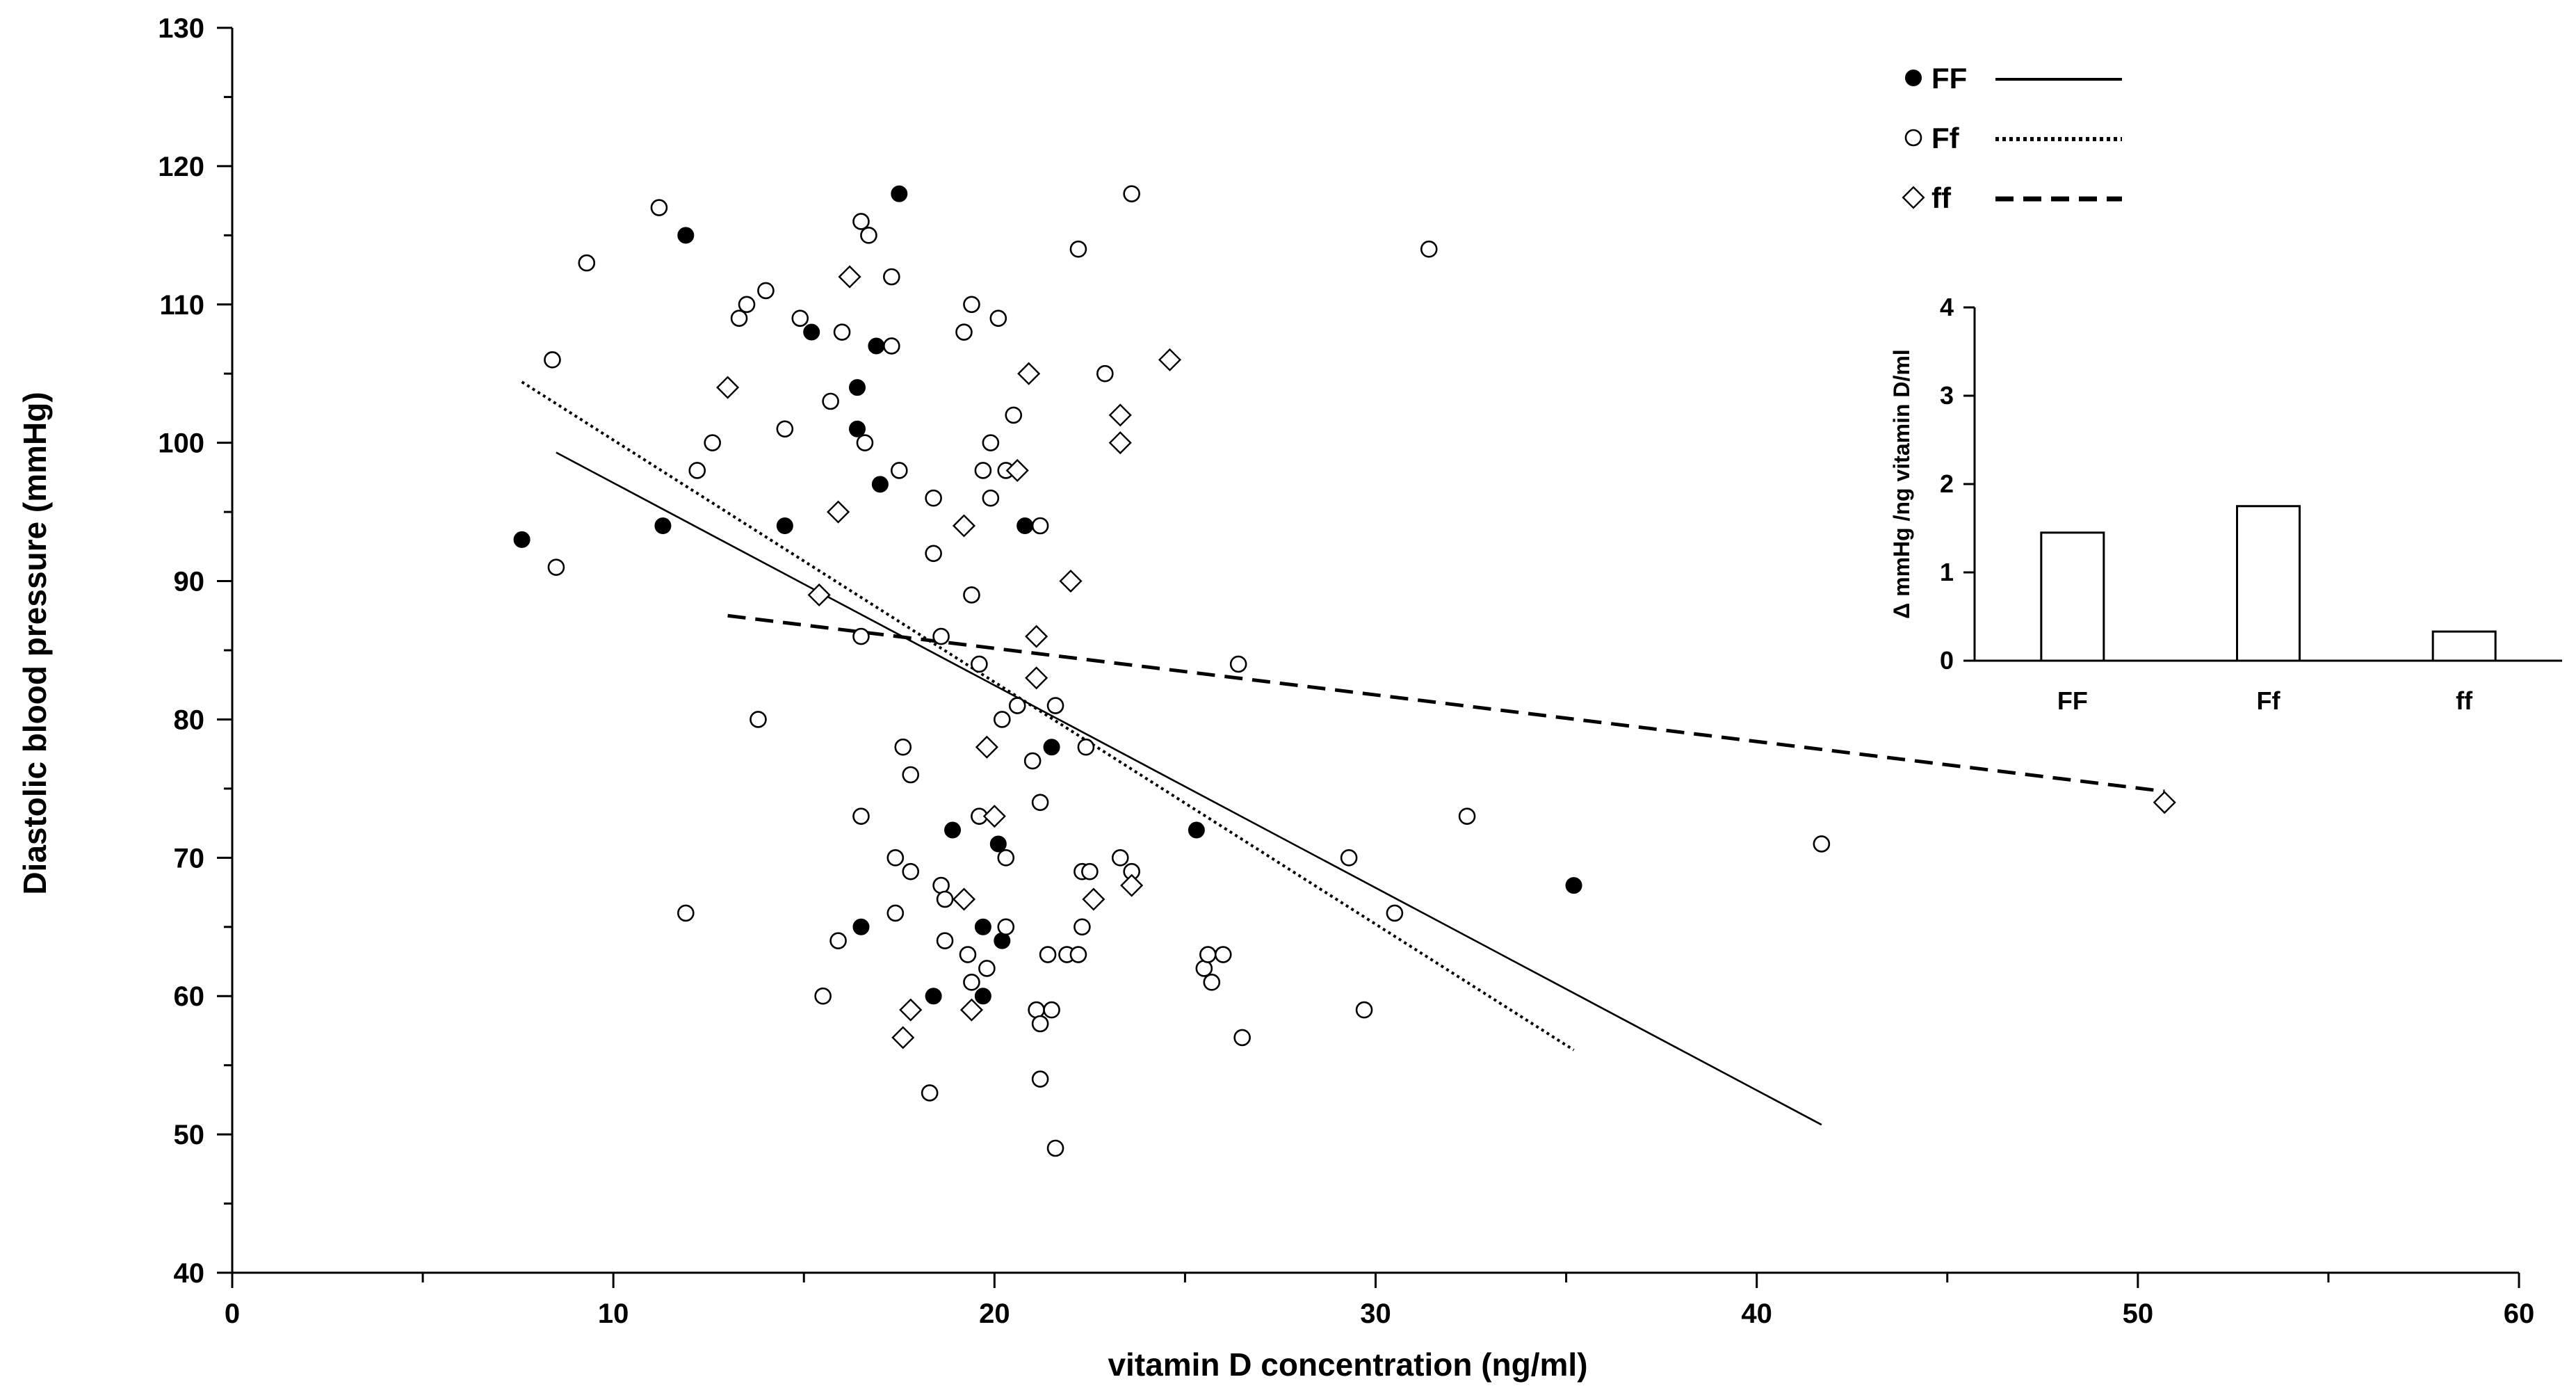  I want to click on inset-bar-FF, so click(2072, 596).